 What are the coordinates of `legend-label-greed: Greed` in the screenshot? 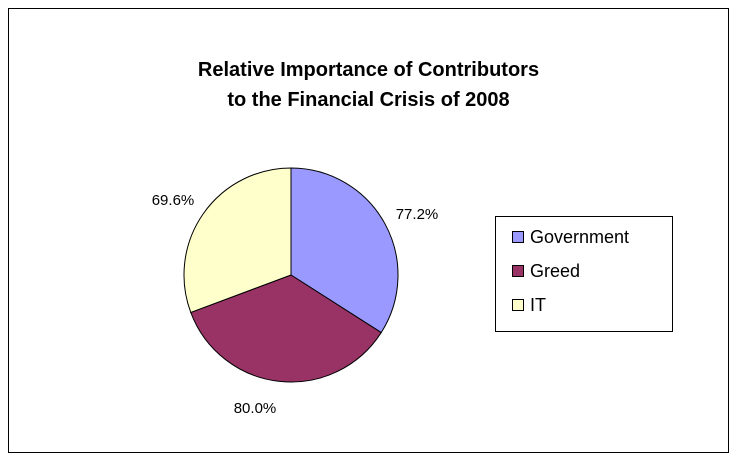 It's located at (555, 270).